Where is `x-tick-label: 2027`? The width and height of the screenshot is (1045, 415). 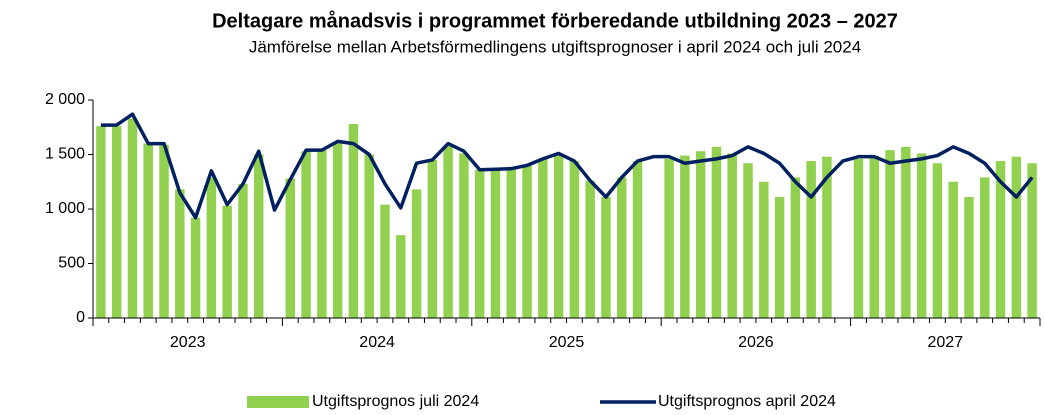
x-tick-label: 2027 is located at coordinates (946, 342).